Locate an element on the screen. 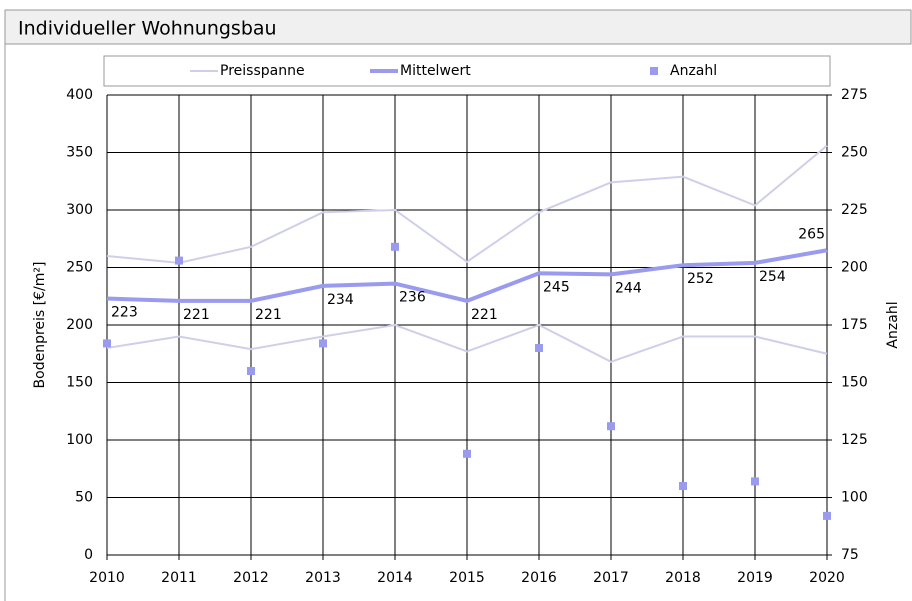 This screenshot has height=601, width=912. x-tick-label: 2014 is located at coordinates (395, 578).